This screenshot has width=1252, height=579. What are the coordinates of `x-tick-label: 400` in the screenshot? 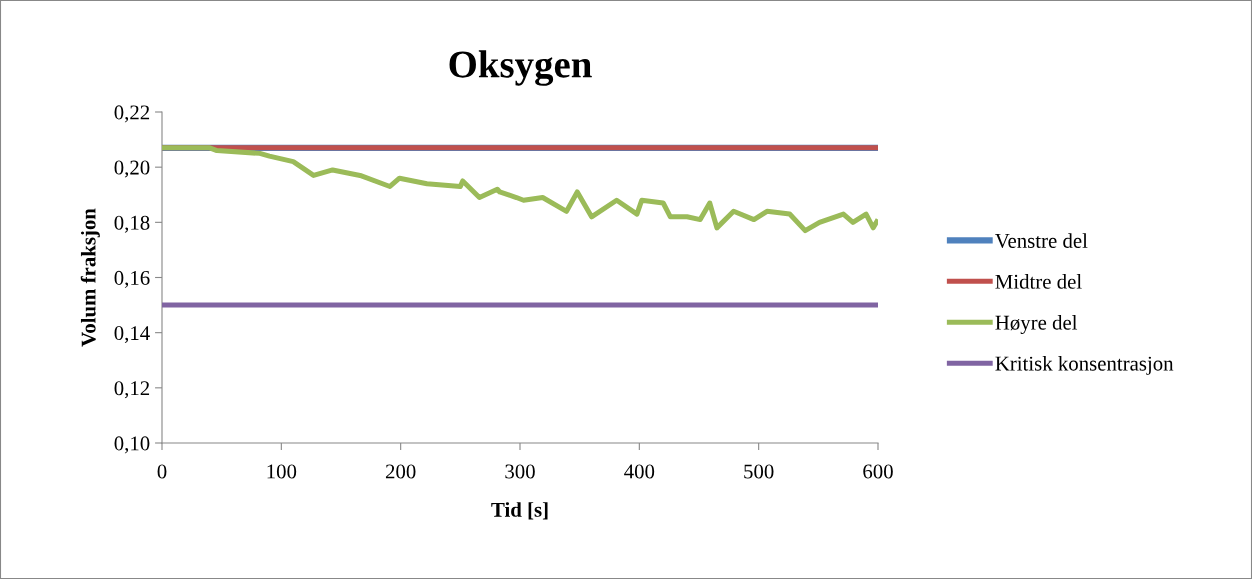 It's located at (639, 471).